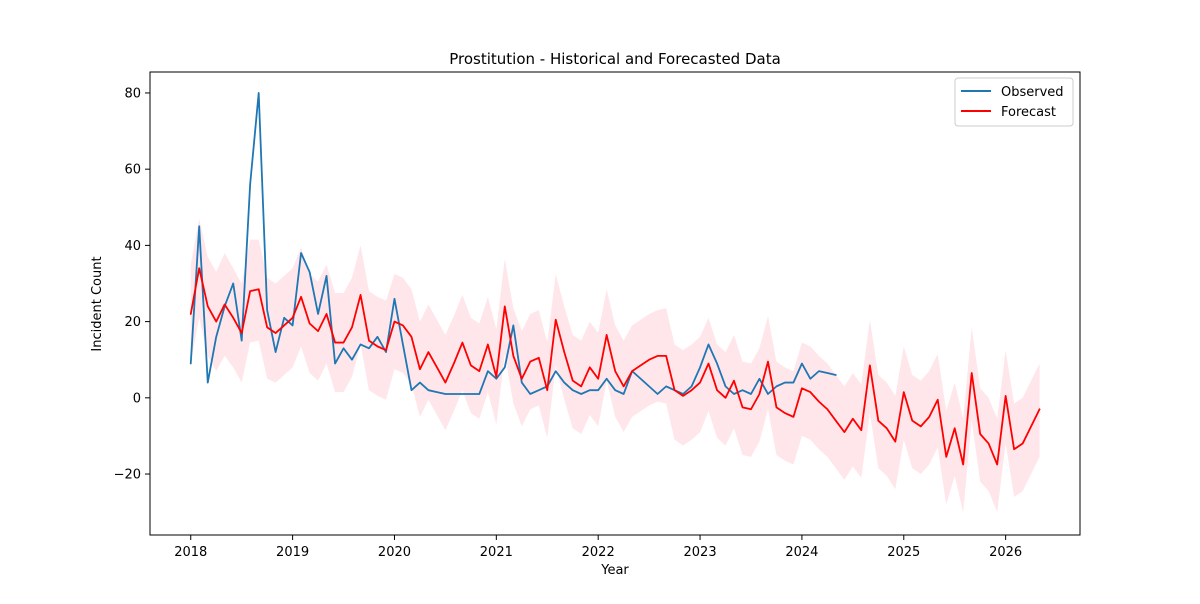 Image resolution: width=1200 pixels, height=604 pixels. What do you see at coordinates (1028, 112) in the screenshot?
I see `legend-forecast-label: Forecast` at bounding box center [1028, 112].